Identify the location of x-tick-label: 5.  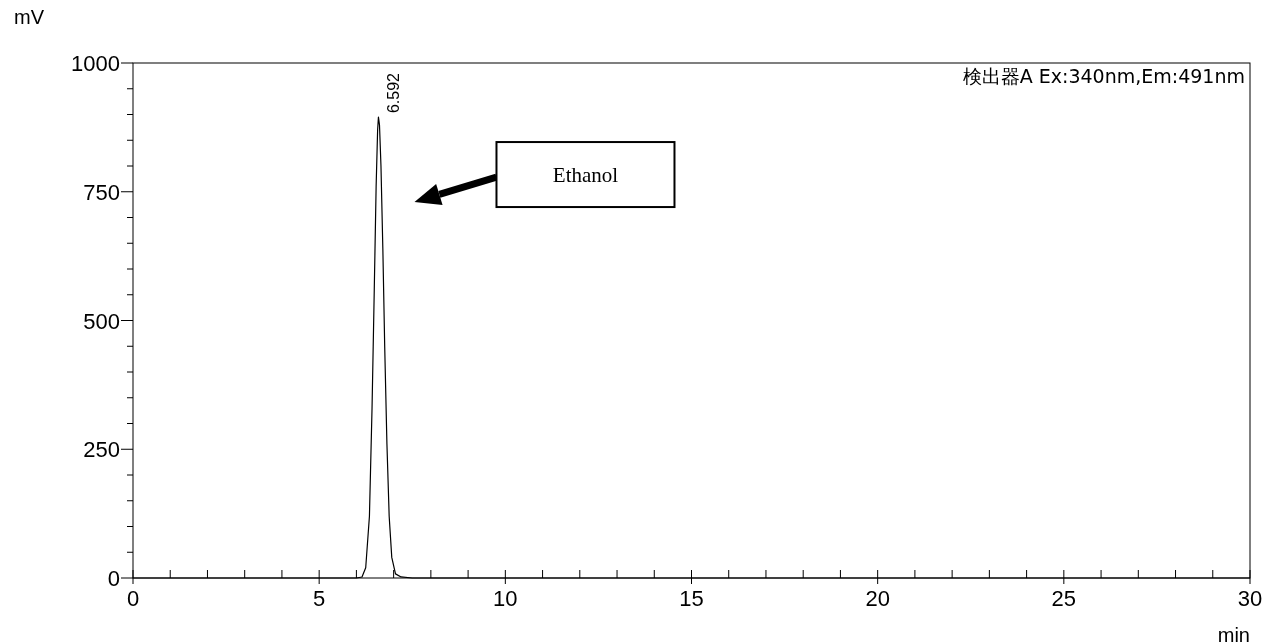
(319, 598).